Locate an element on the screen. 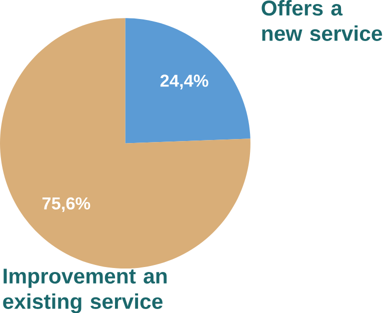 This screenshot has width=383, height=313. data-label: 24,4% is located at coordinates (184, 82).